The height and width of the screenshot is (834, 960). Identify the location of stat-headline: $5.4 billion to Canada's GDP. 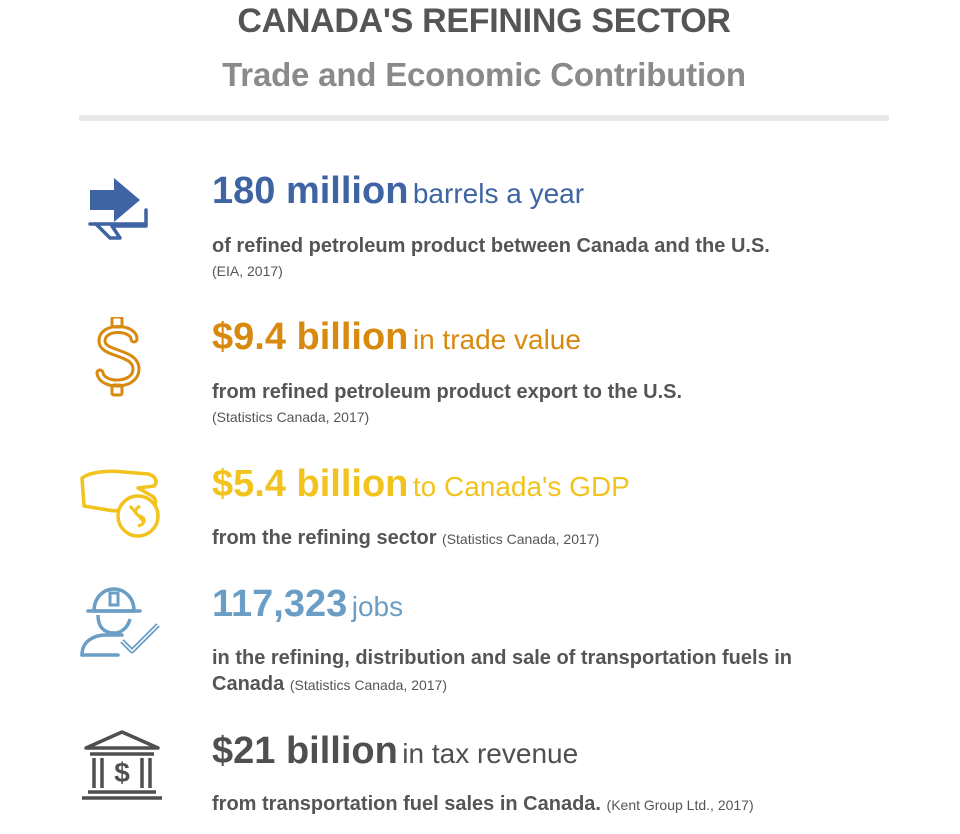
(421, 484).